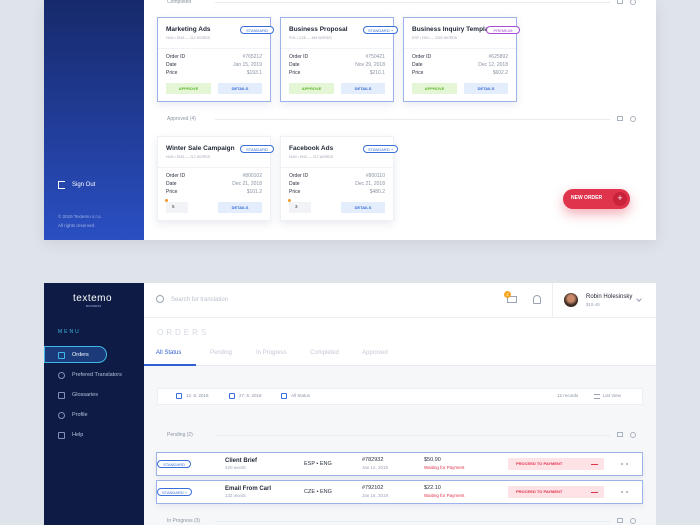 This screenshot has width=700, height=525. What do you see at coordinates (609, 297) in the screenshot?
I see `user-name: Robin Holesinsky` at bounding box center [609, 297].